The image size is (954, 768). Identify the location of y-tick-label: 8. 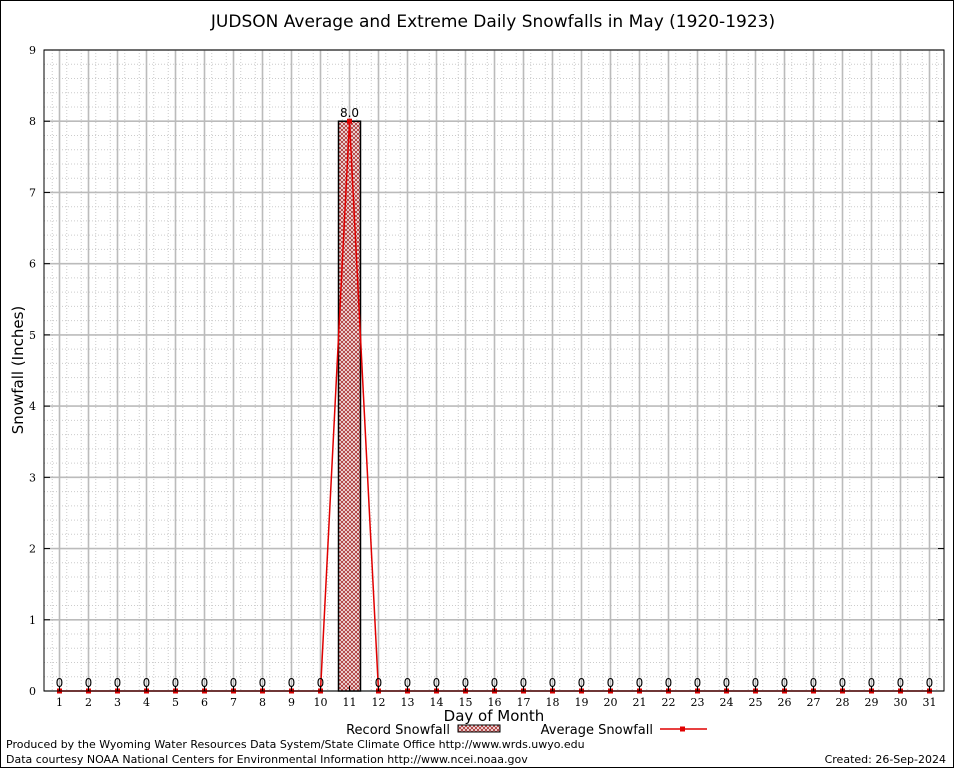
(32, 121).